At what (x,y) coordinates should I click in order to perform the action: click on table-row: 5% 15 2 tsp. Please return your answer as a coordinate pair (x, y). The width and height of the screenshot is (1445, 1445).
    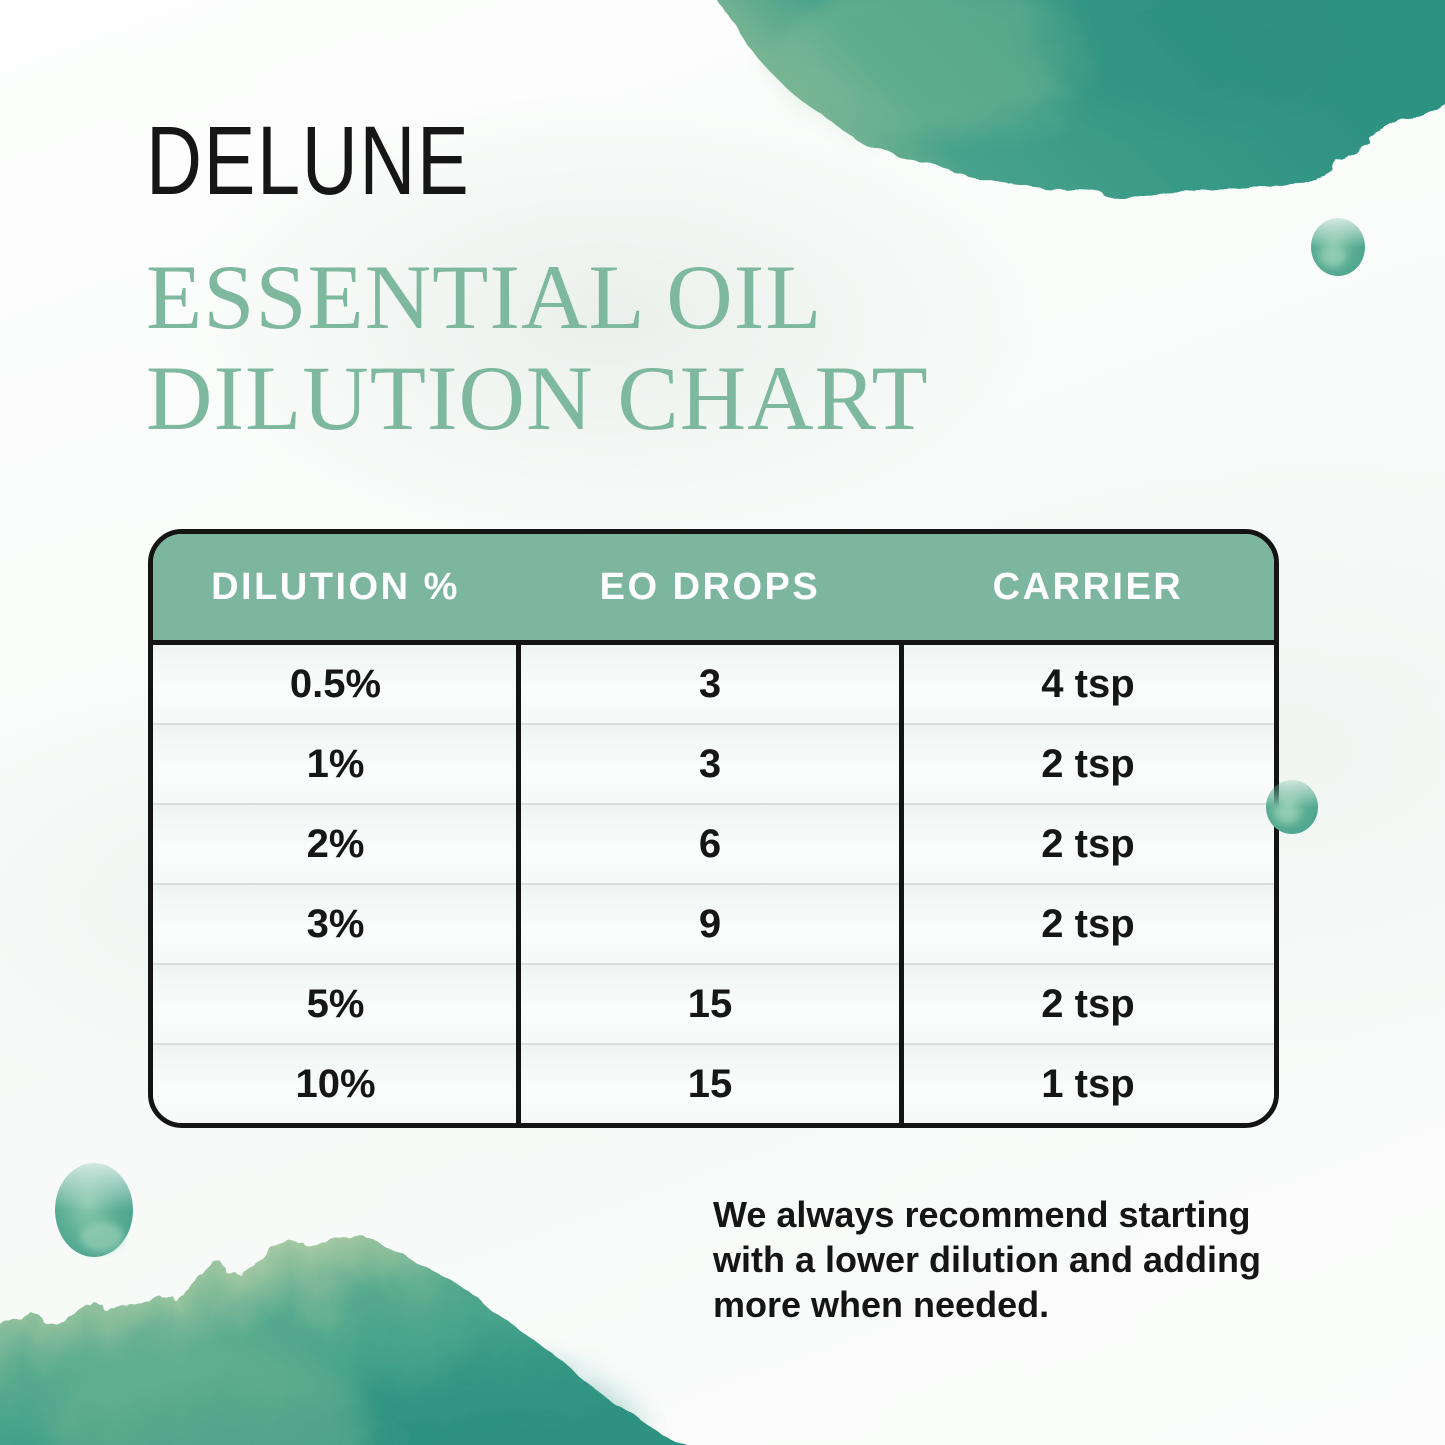
    Looking at the image, I should click on (713, 1003).